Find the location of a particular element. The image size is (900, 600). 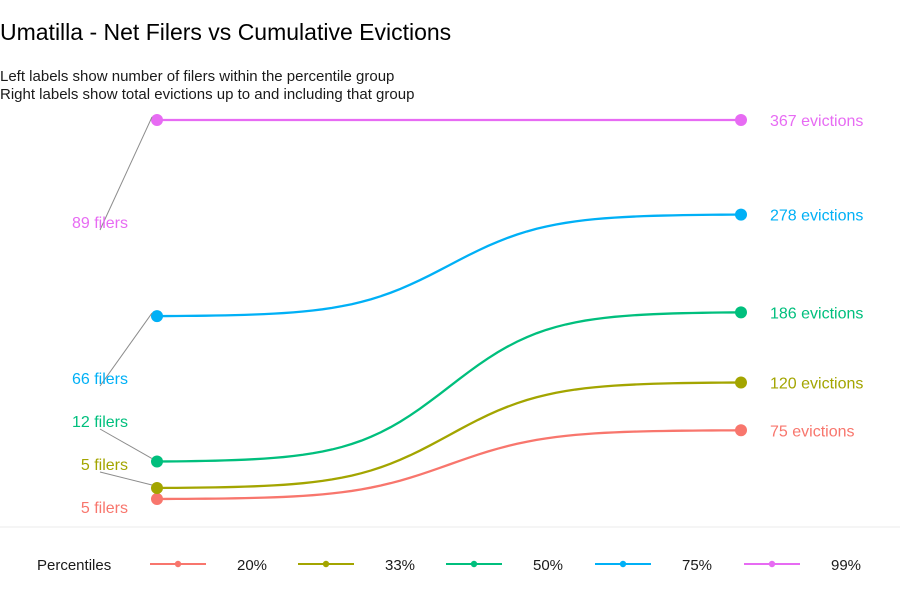

right-label-75: 278 evictions is located at coordinates (816, 216).